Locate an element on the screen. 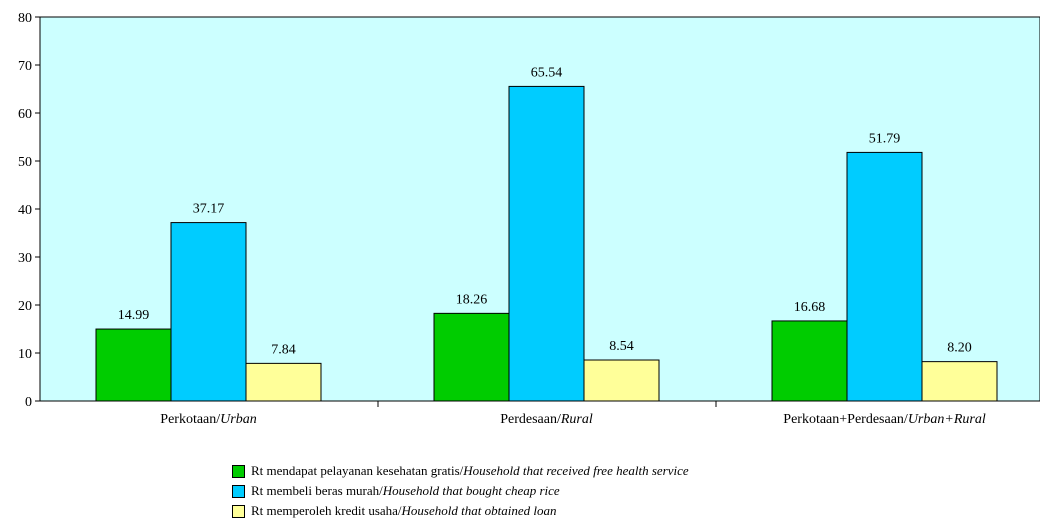 The image size is (1040, 522). category-label-italic: Urban is located at coordinates (238, 419).